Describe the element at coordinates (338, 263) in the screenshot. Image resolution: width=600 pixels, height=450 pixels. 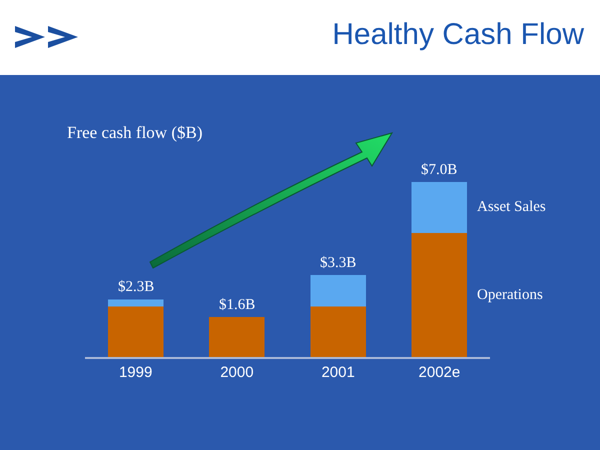
I see `annotation: $3.3B` at that location.